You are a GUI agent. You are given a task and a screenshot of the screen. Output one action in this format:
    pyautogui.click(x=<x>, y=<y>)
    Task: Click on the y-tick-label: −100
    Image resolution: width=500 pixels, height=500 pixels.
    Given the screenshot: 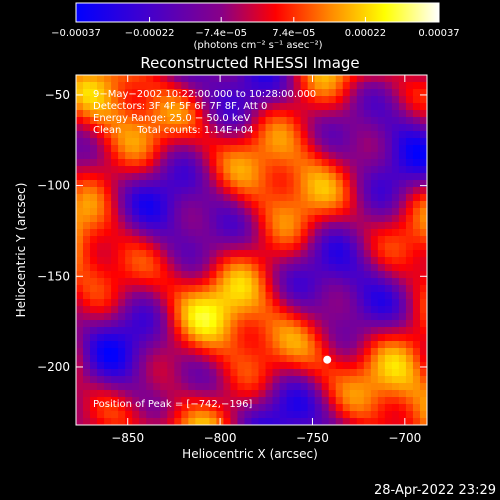 What is the action you would take?
    pyautogui.click(x=53, y=186)
    